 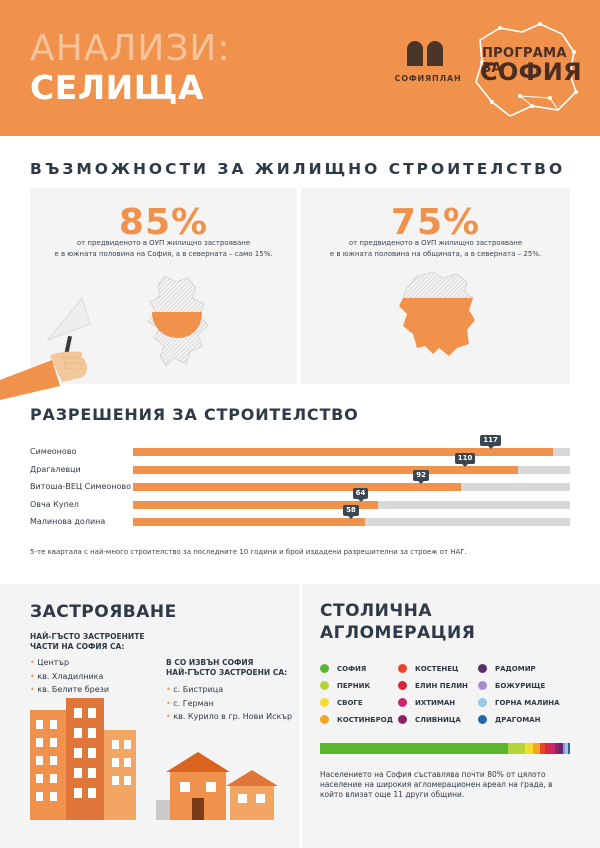 I want to click on program-logo-line2: СОФИЯ, so click(x=531, y=72).